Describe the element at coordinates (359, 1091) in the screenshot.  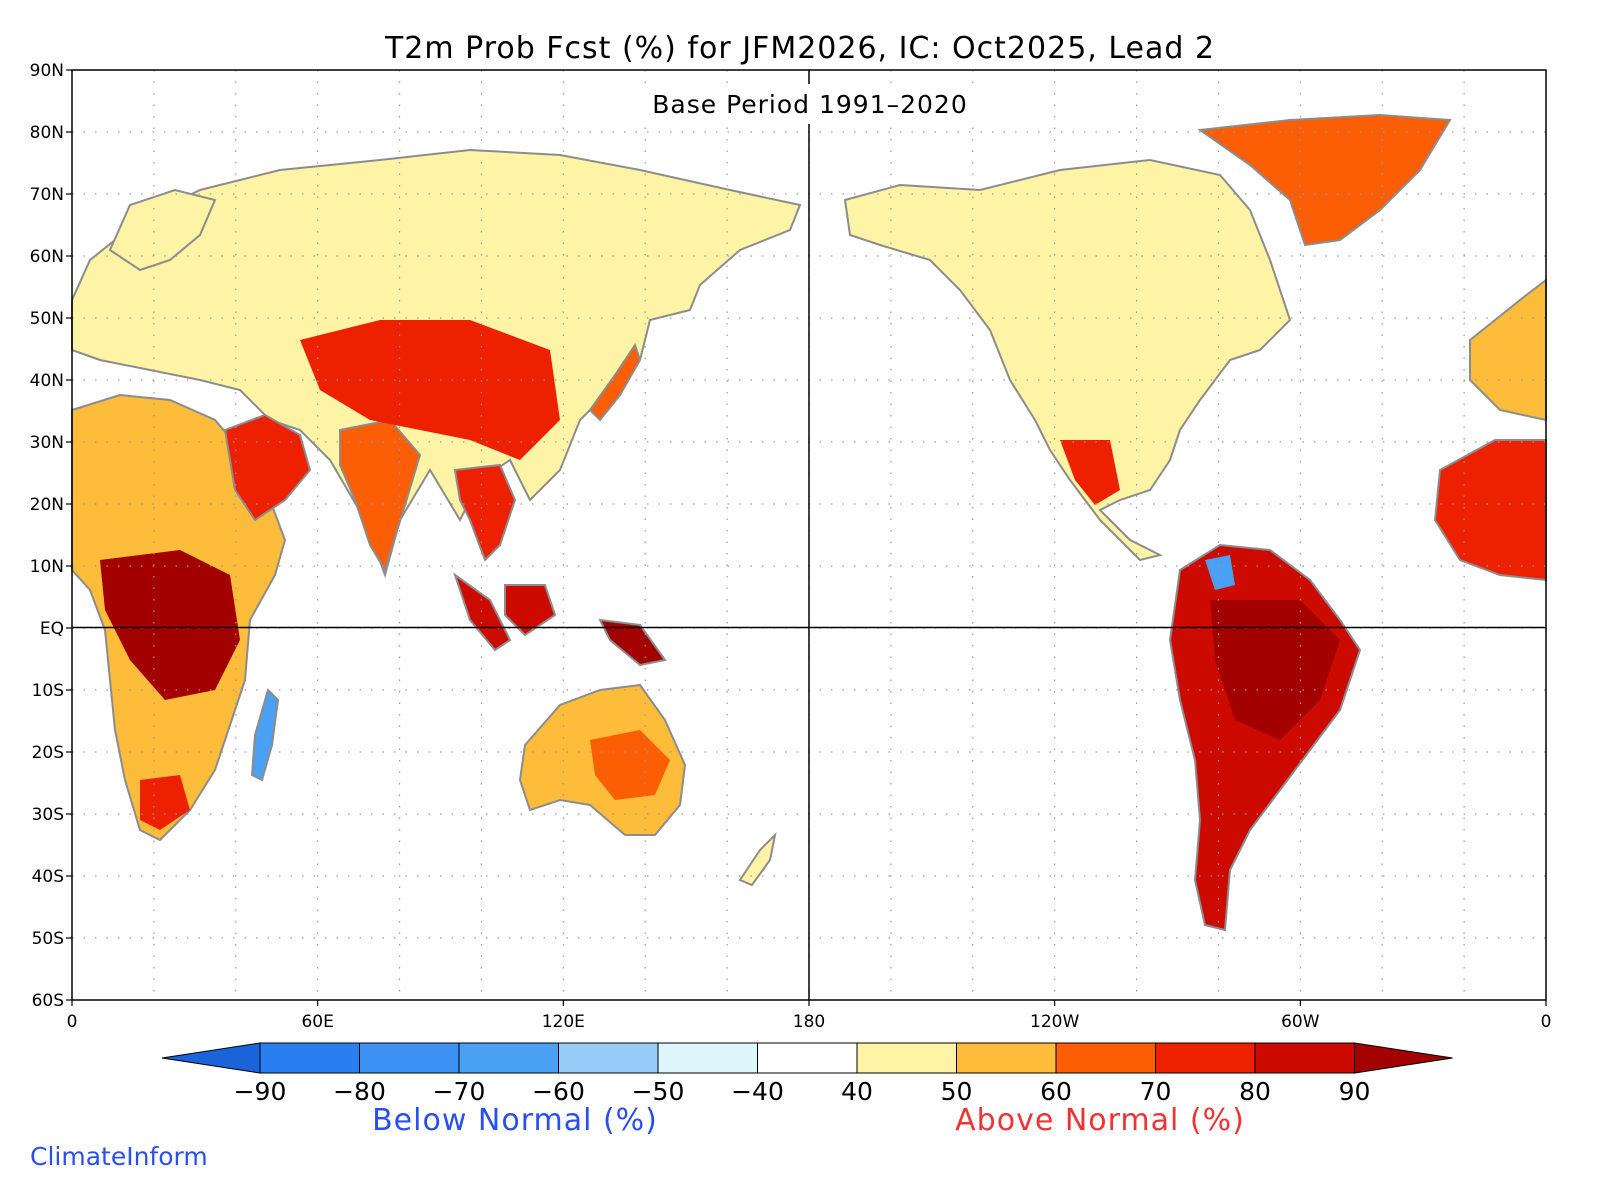
I see `colorbar-label: −80` at that location.